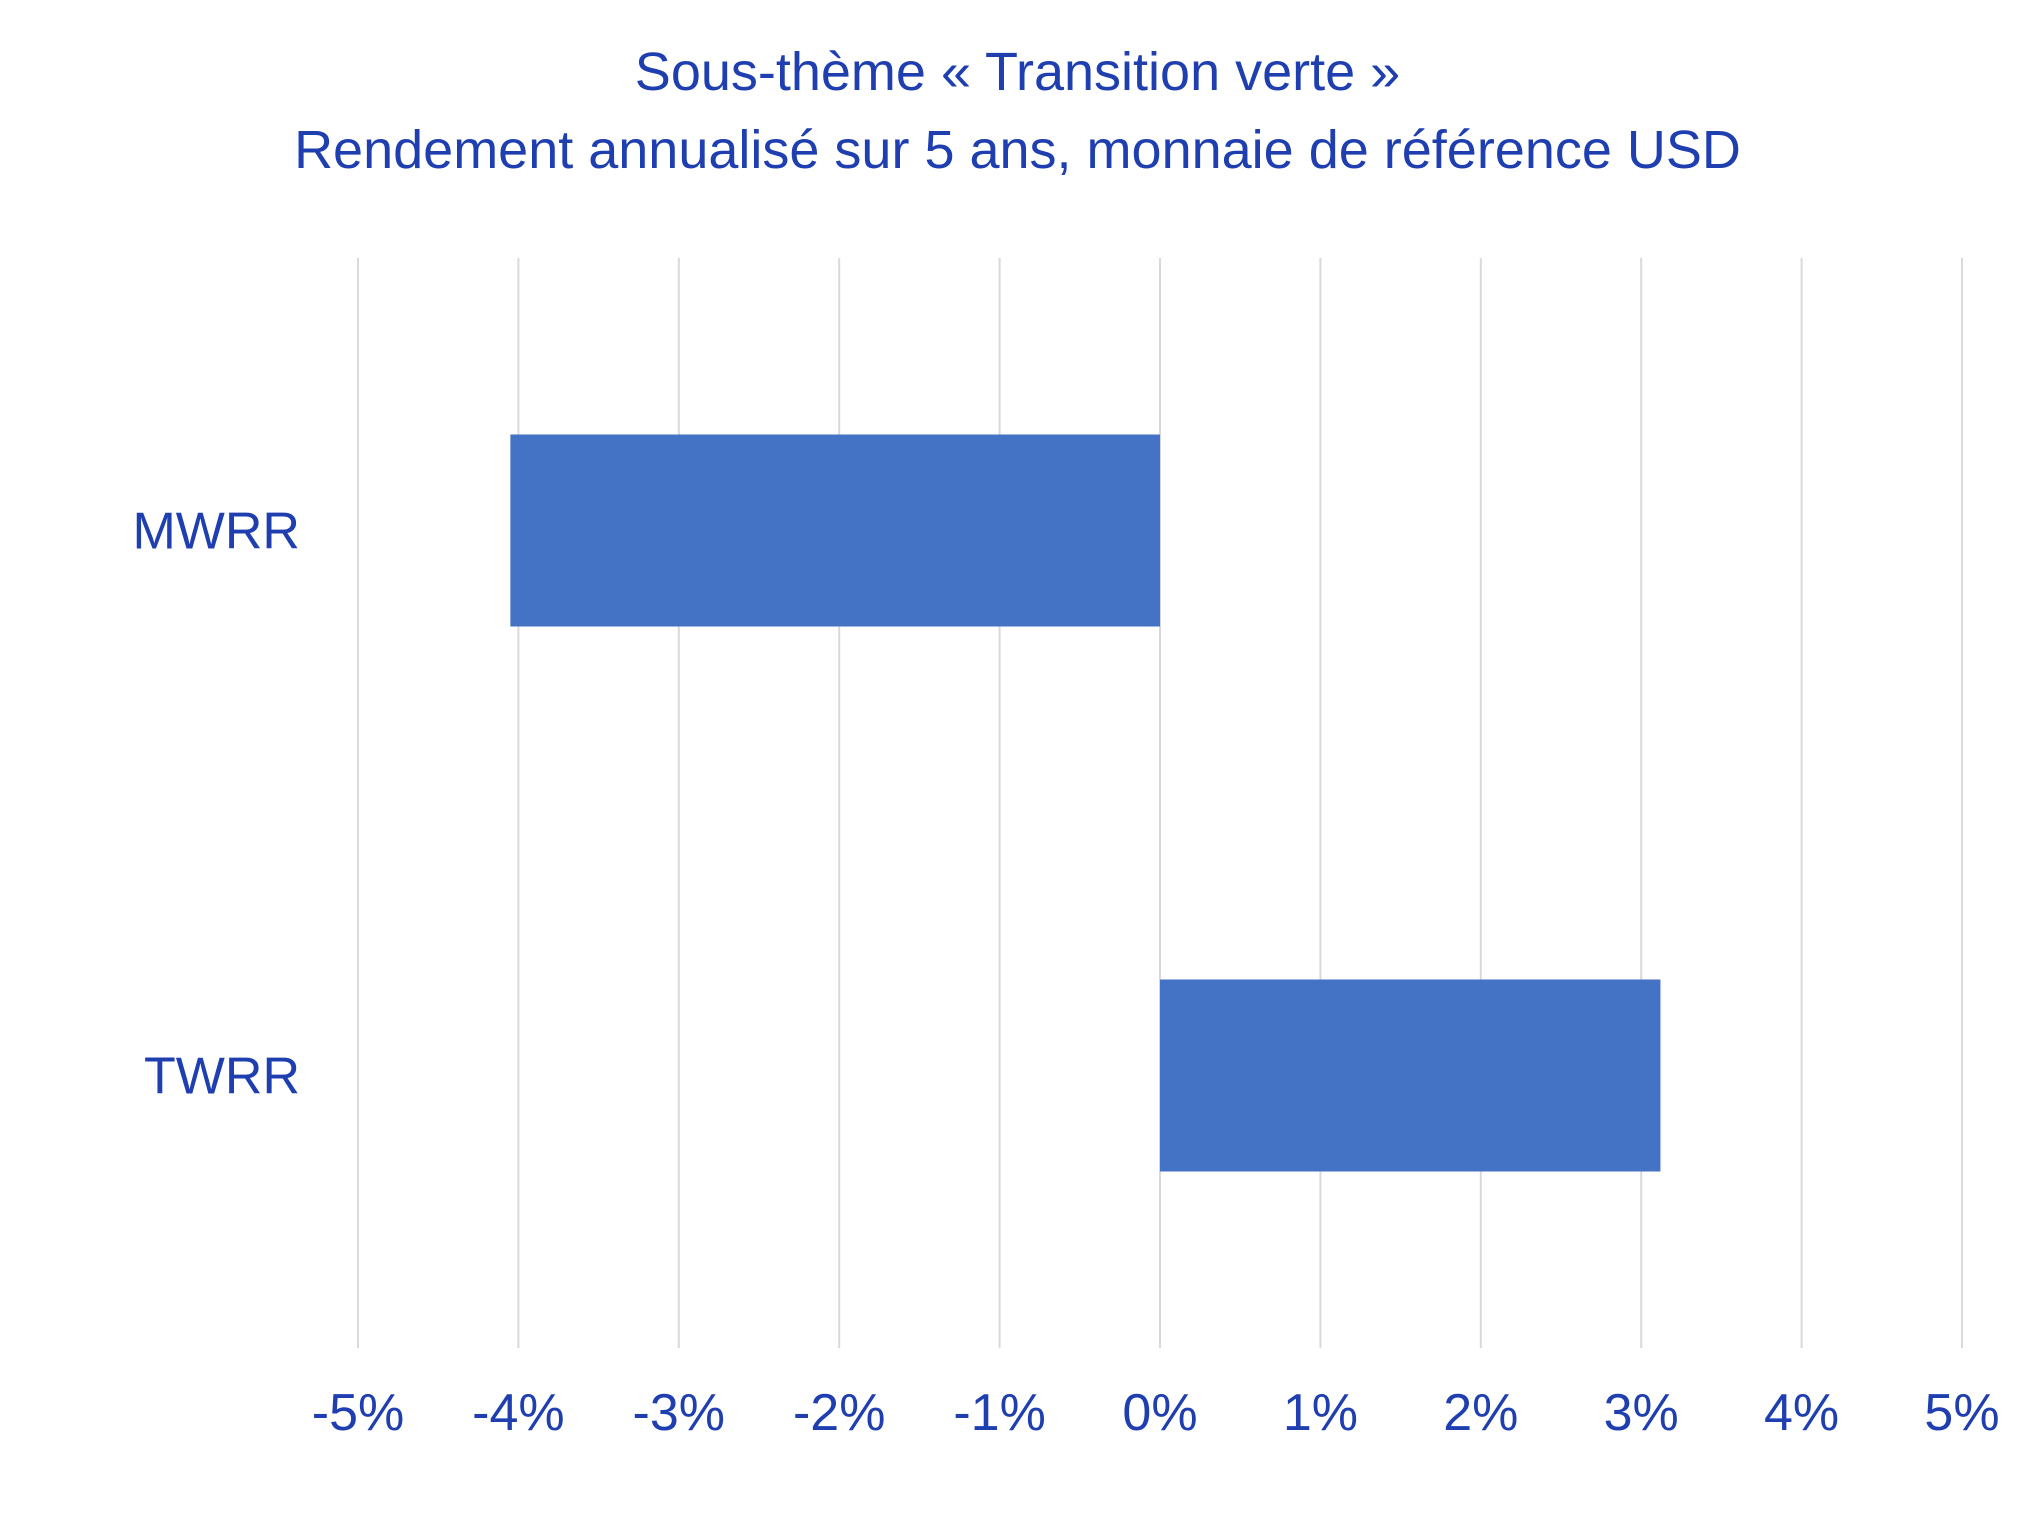 Image resolution: width=2035 pixels, height=1527 pixels. I want to click on x-tick-label: -3%, so click(679, 1413).